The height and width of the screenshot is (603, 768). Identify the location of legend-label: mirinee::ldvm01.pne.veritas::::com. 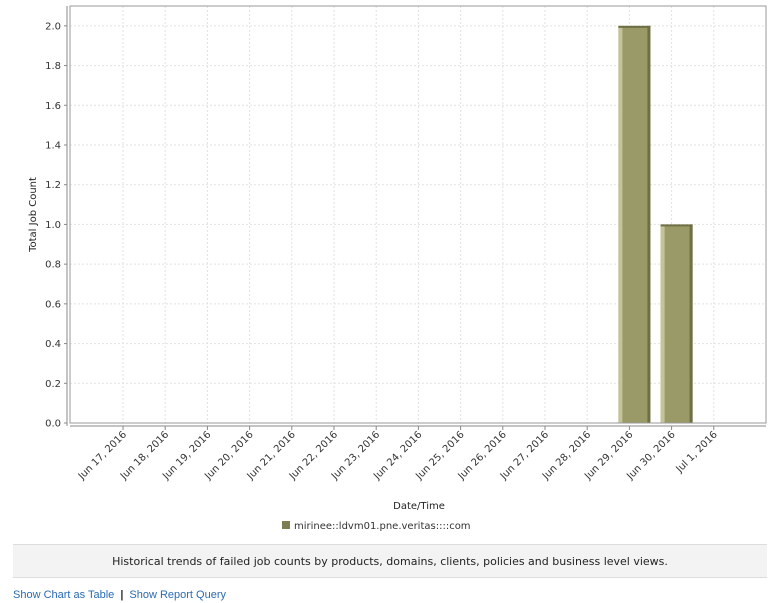
(382, 526).